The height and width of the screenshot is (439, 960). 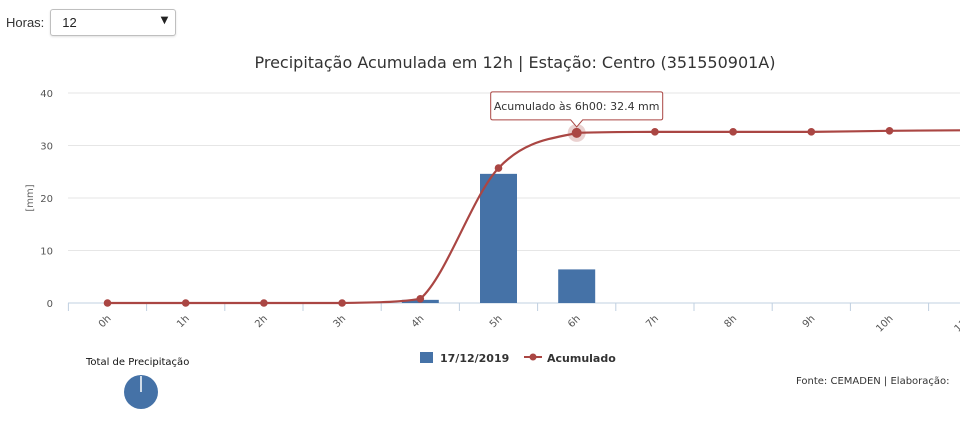 What do you see at coordinates (533, 357) in the screenshot?
I see `legend-marker-line` at bounding box center [533, 357].